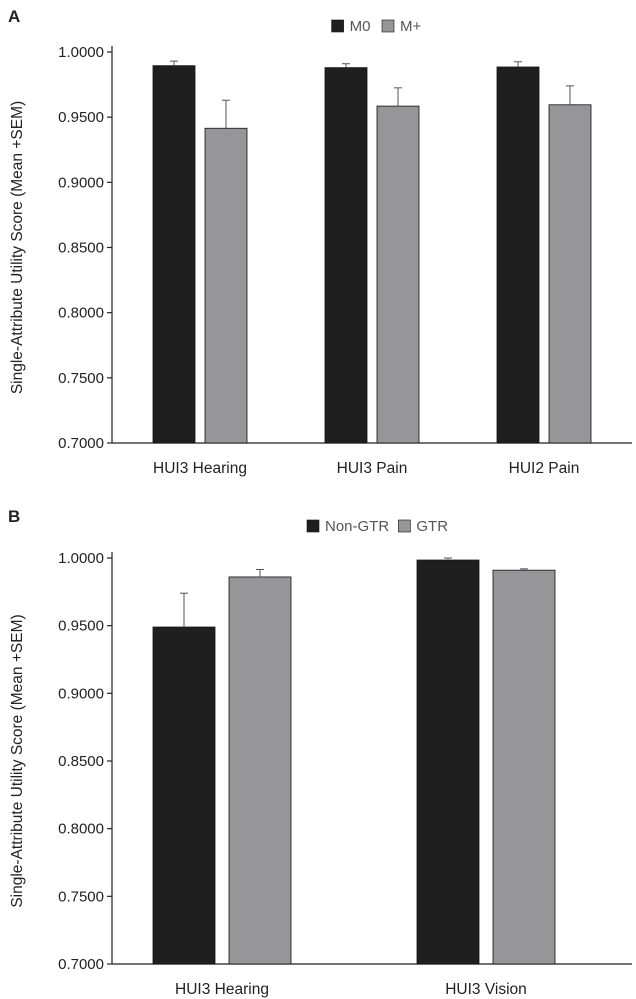 This screenshot has height=999, width=636. I want to click on legend-label: GTR, so click(432, 526).